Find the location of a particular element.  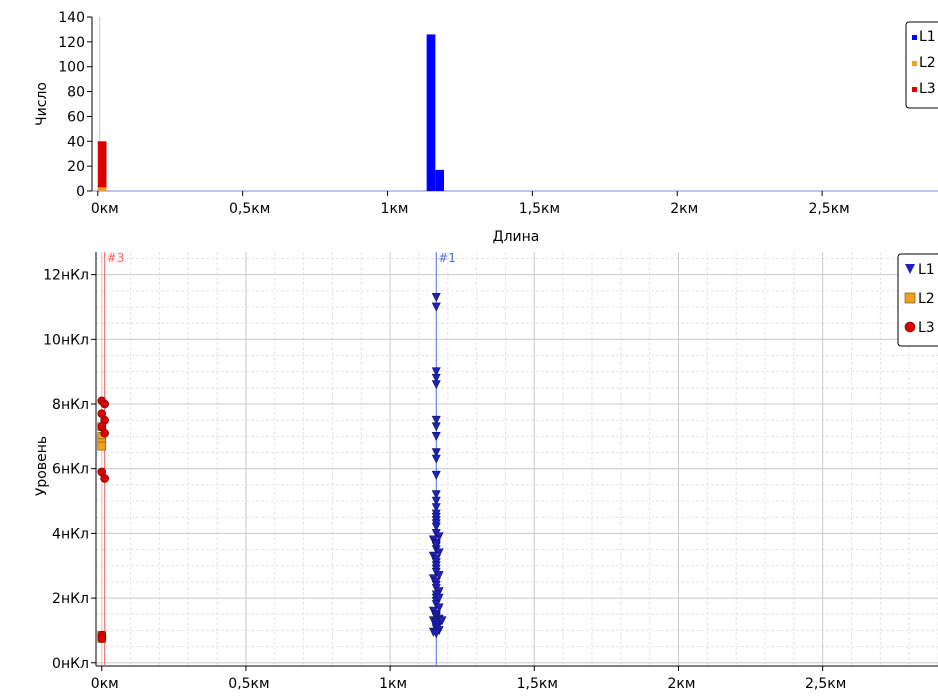

histogram-y-tick-label: 0 is located at coordinates (80, 192).